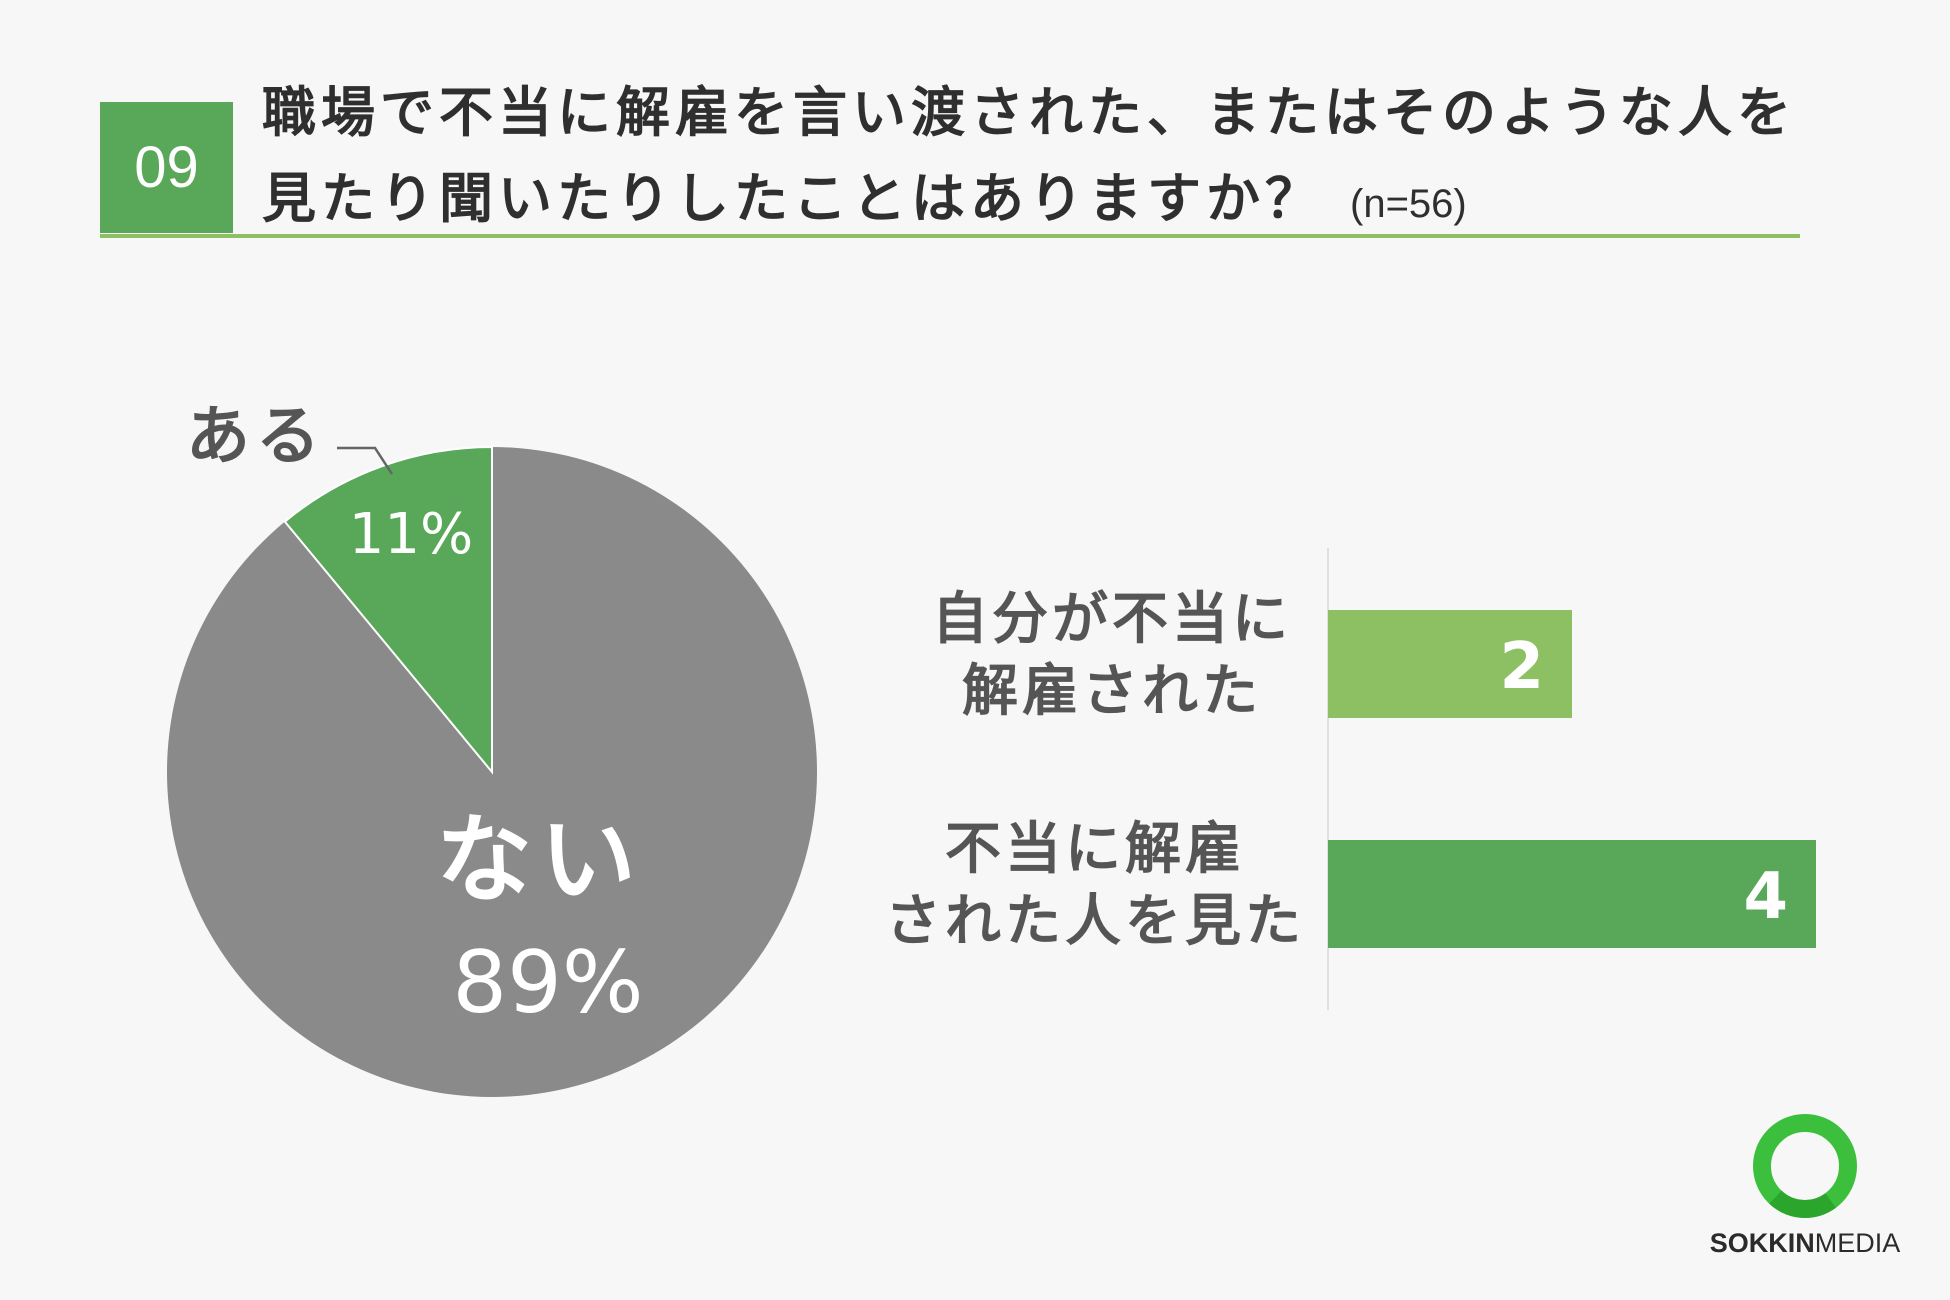 The width and height of the screenshot is (1950, 1300). Describe the element at coordinates (1765, 897) in the screenshot. I see `bar-value-label: 4` at that location.